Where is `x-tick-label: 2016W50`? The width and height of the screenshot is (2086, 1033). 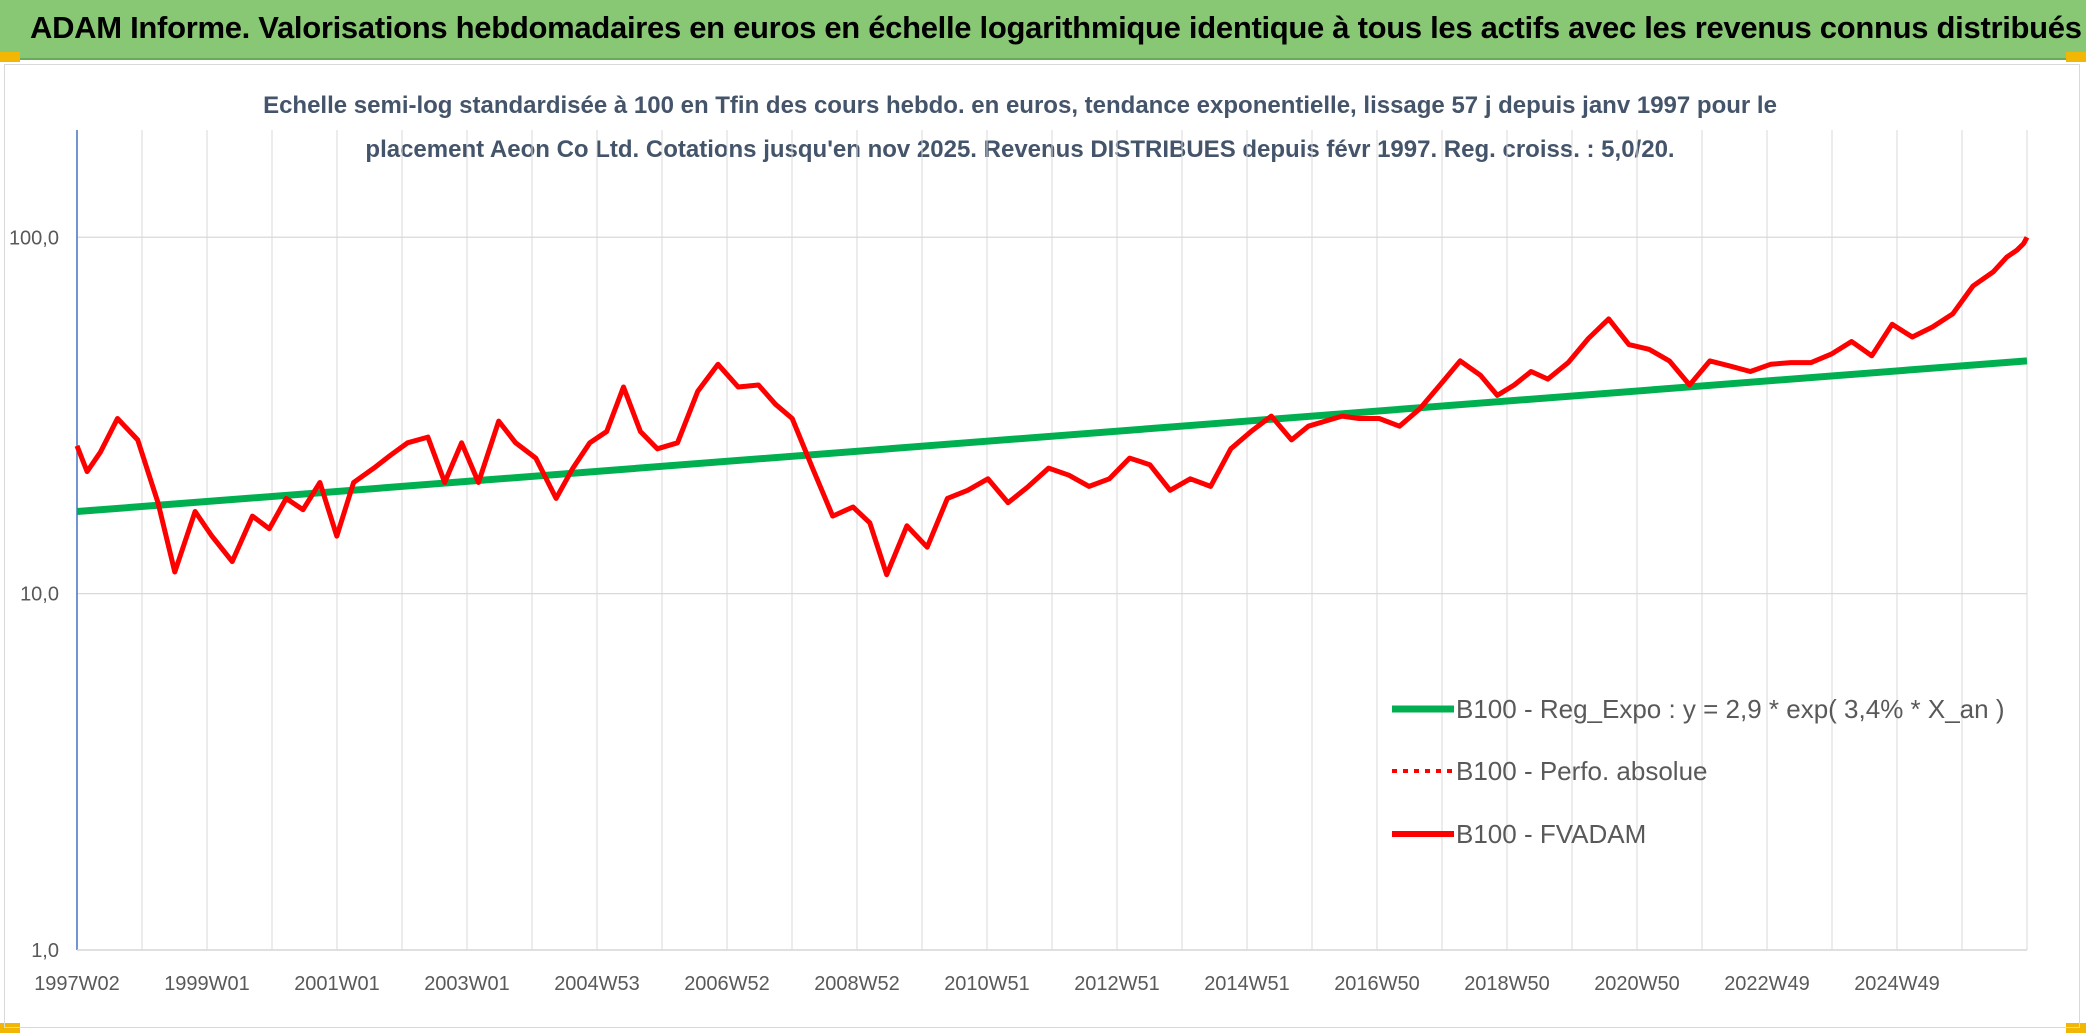 x-tick-label: 2016W50 is located at coordinates (1377, 984).